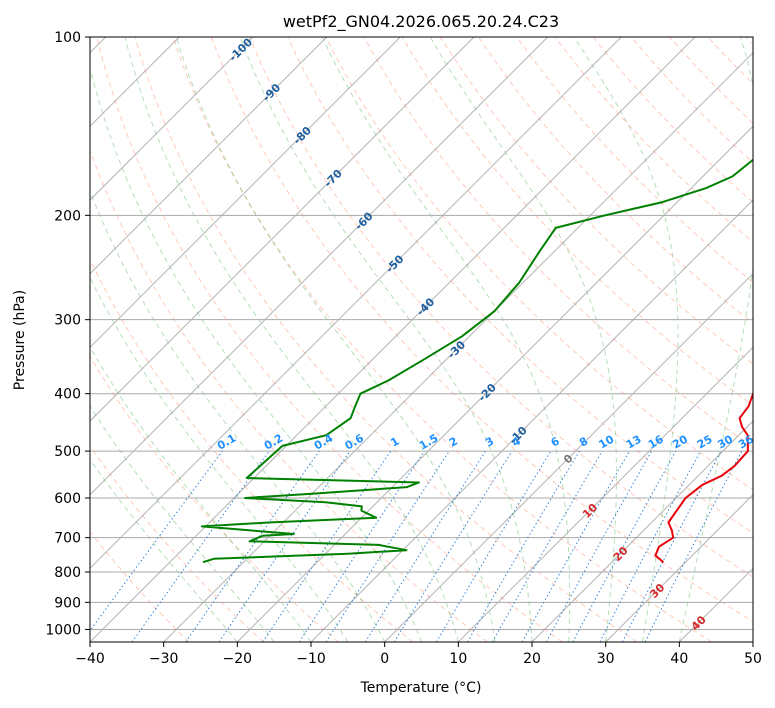  What do you see at coordinates (384, 659) in the screenshot?
I see `x-tick-label: 0` at bounding box center [384, 659].